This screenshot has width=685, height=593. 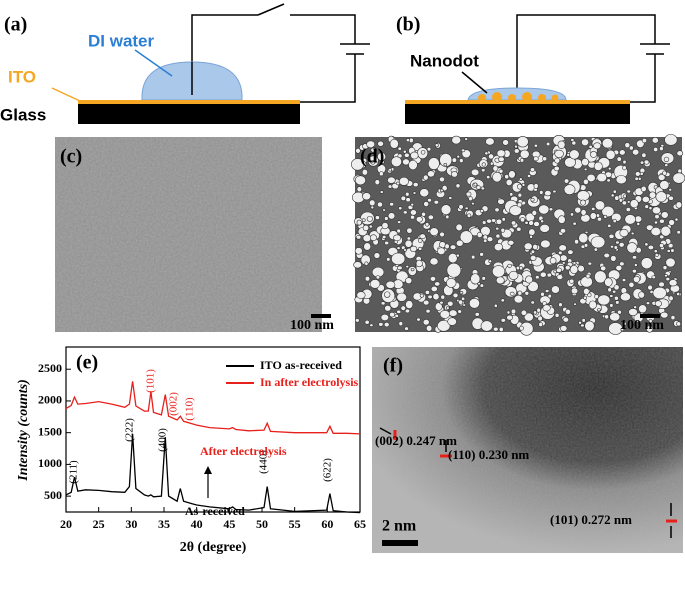 What do you see at coordinates (215, 511) in the screenshot?
I see `annotation: As-received` at bounding box center [215, 511].